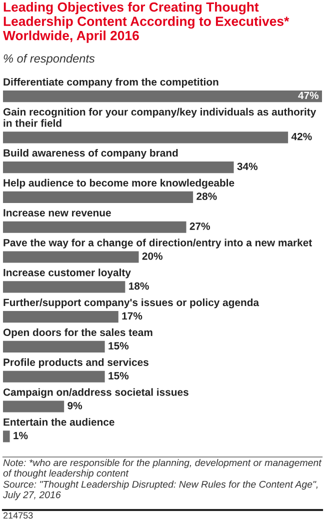  Describe the element at coordinates (67, 273) in the screenshot. I see `y-tick-label: Increase customer loyalty` at that location.